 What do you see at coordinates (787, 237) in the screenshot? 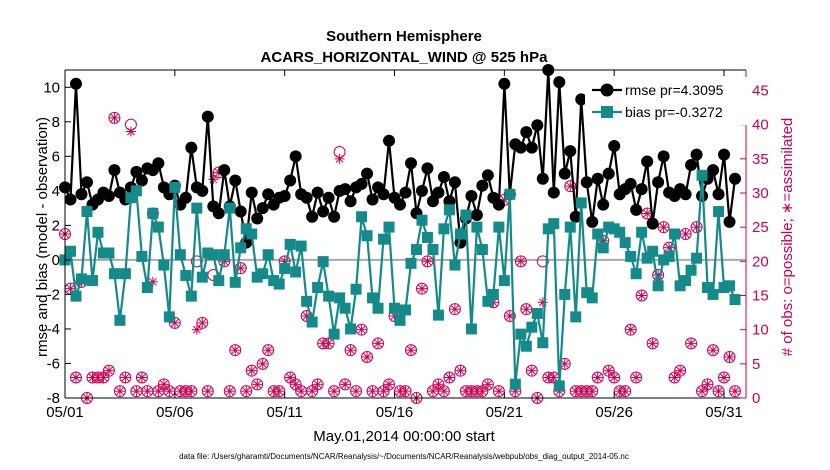
I see `y-axis-label-right: # of obs: o=possible; ∗=assimilated` at bounding box center [787, 237].